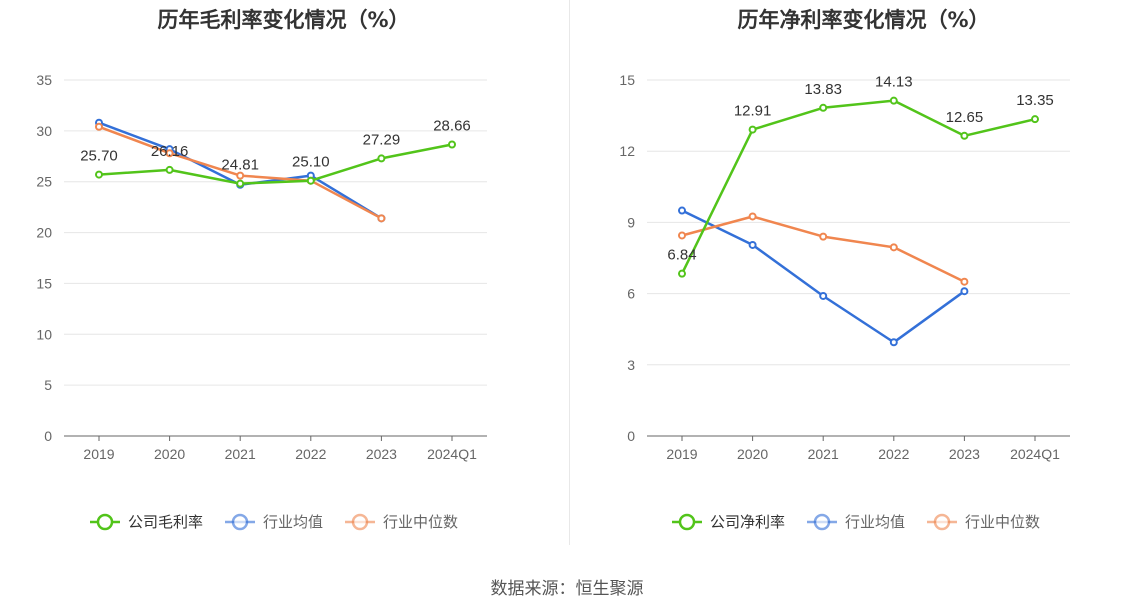  Describe the element at coordinates (452, 125) in the screenshot. I see `data-label: 28.66` at that location.